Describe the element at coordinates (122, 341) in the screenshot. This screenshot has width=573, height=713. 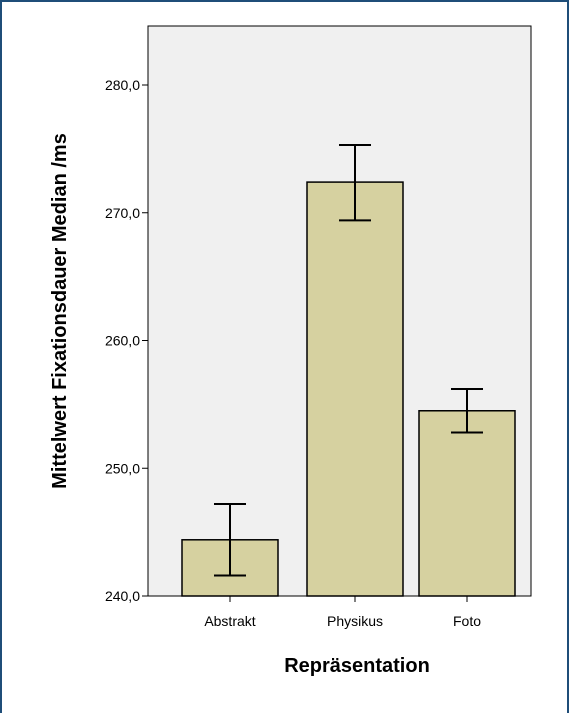
I see `y-tick-label: 260,0` at that location.